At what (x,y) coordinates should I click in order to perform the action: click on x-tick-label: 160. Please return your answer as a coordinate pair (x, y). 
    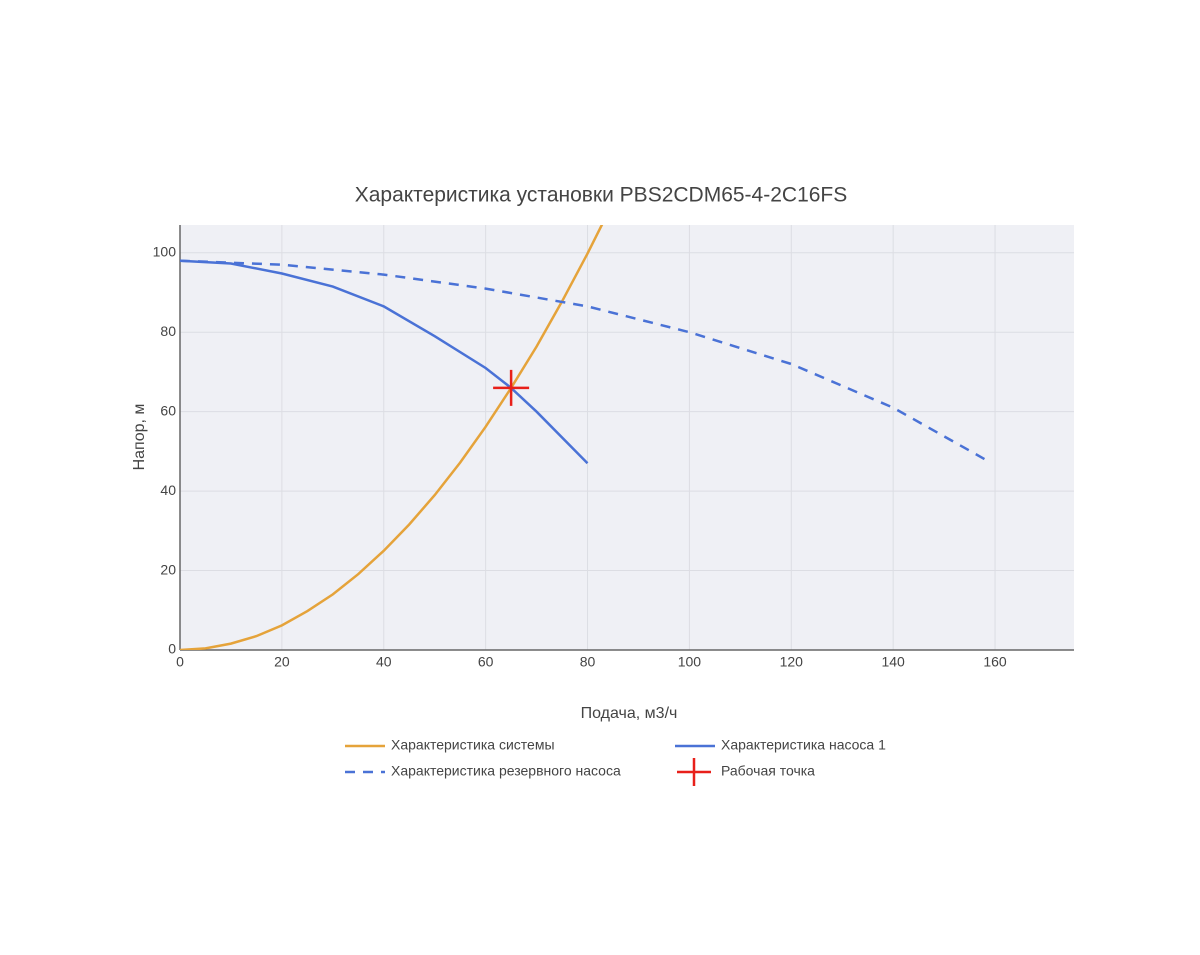
    Looking at the image, I should click on (995, 662).